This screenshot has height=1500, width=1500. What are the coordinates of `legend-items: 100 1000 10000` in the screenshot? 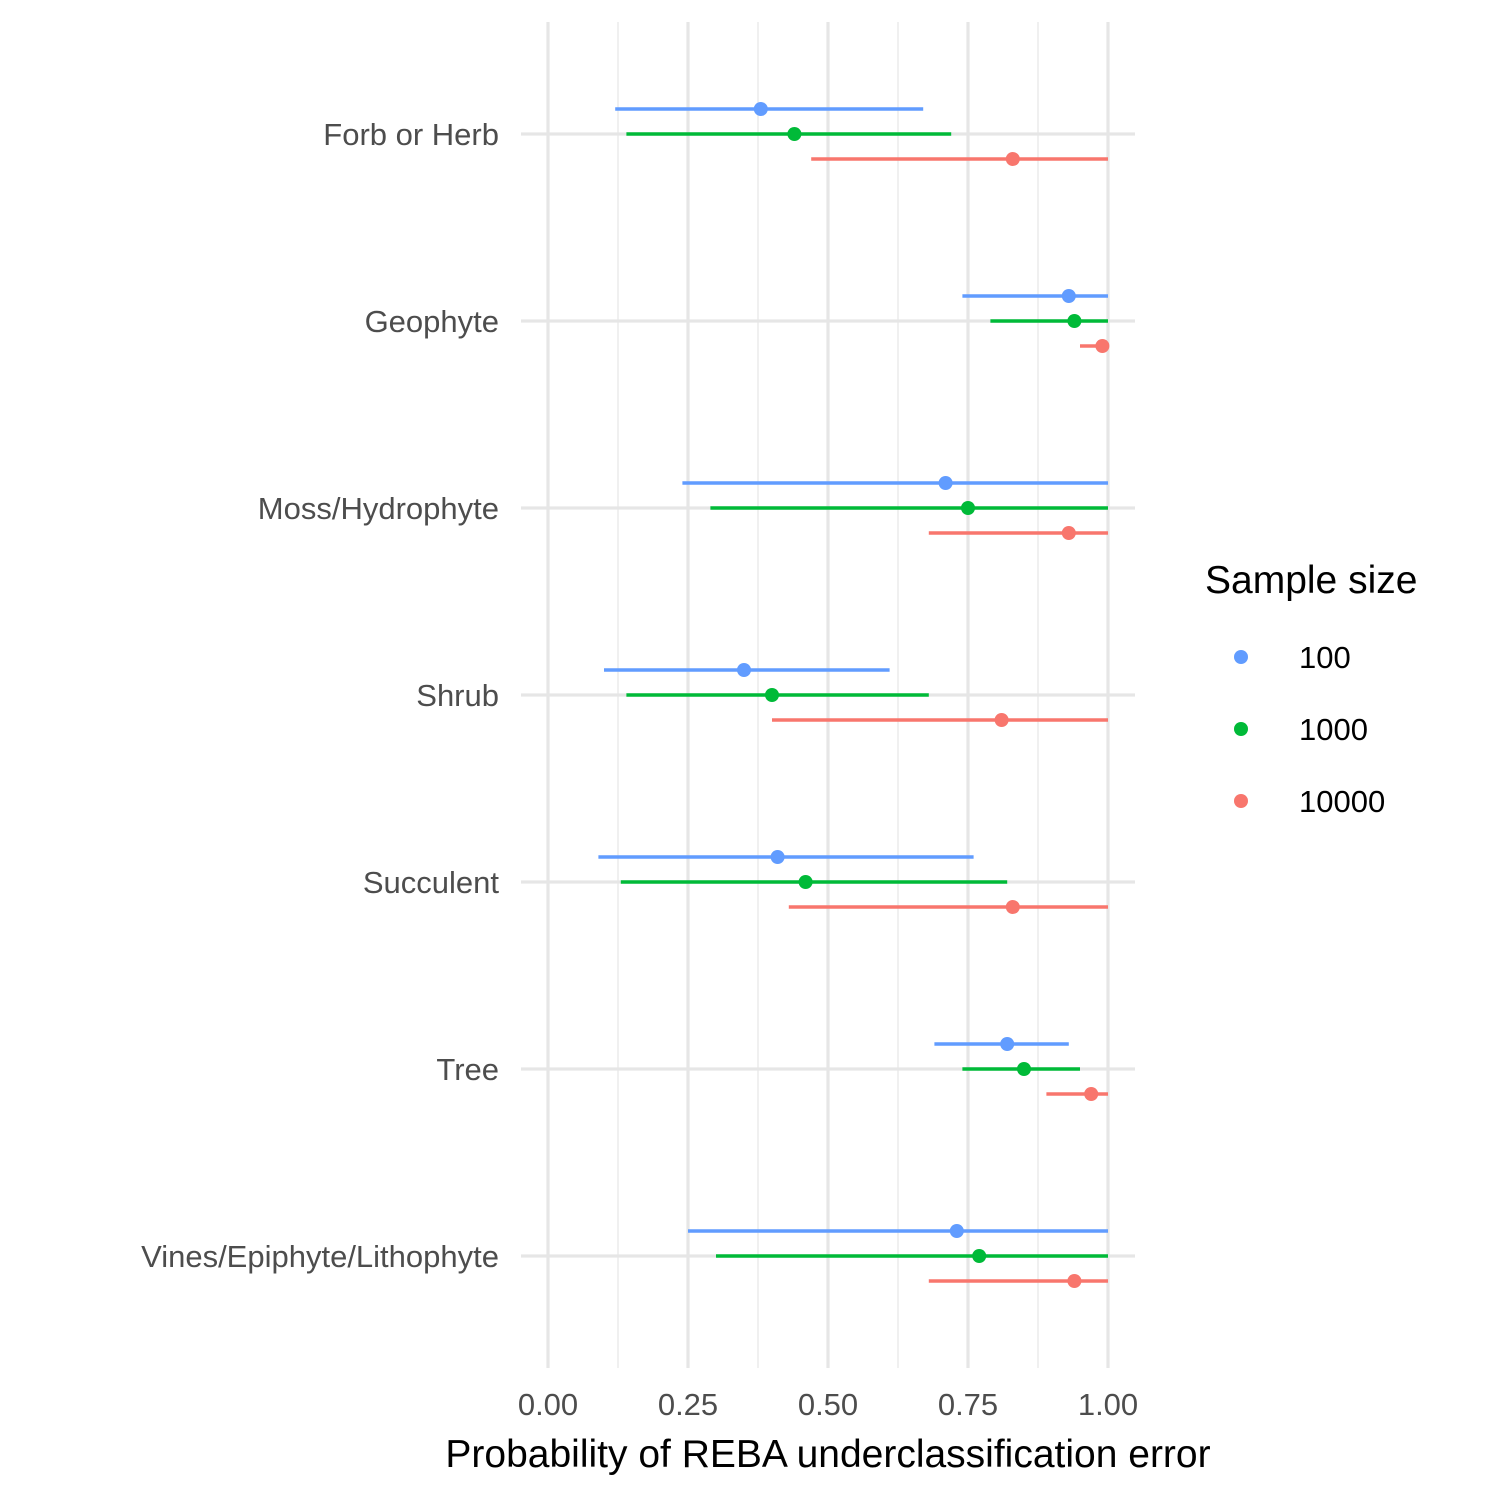 It's located at (1309, 729).